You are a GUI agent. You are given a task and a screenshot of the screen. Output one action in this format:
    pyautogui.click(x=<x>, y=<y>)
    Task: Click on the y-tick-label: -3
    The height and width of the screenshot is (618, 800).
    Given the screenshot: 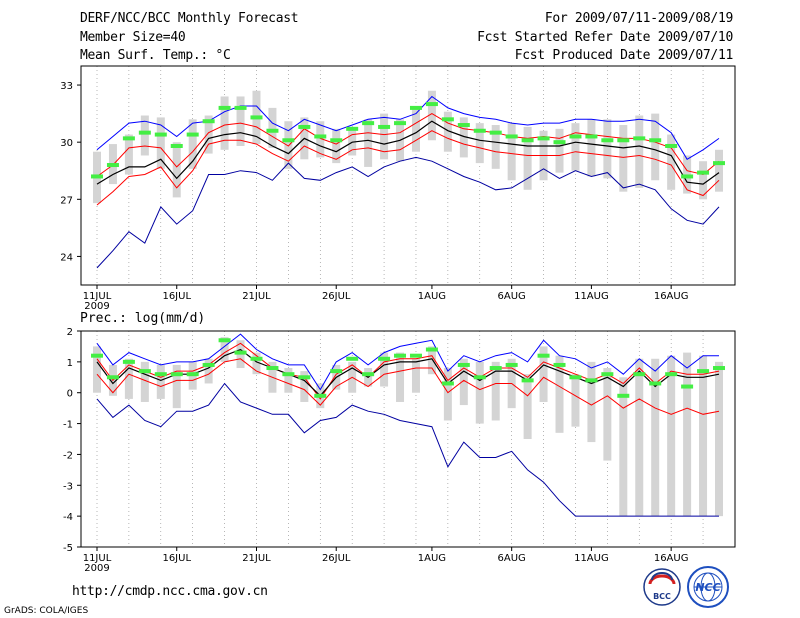 What is the action you would take?
    pyautogui.click(x=68, y=486)
    